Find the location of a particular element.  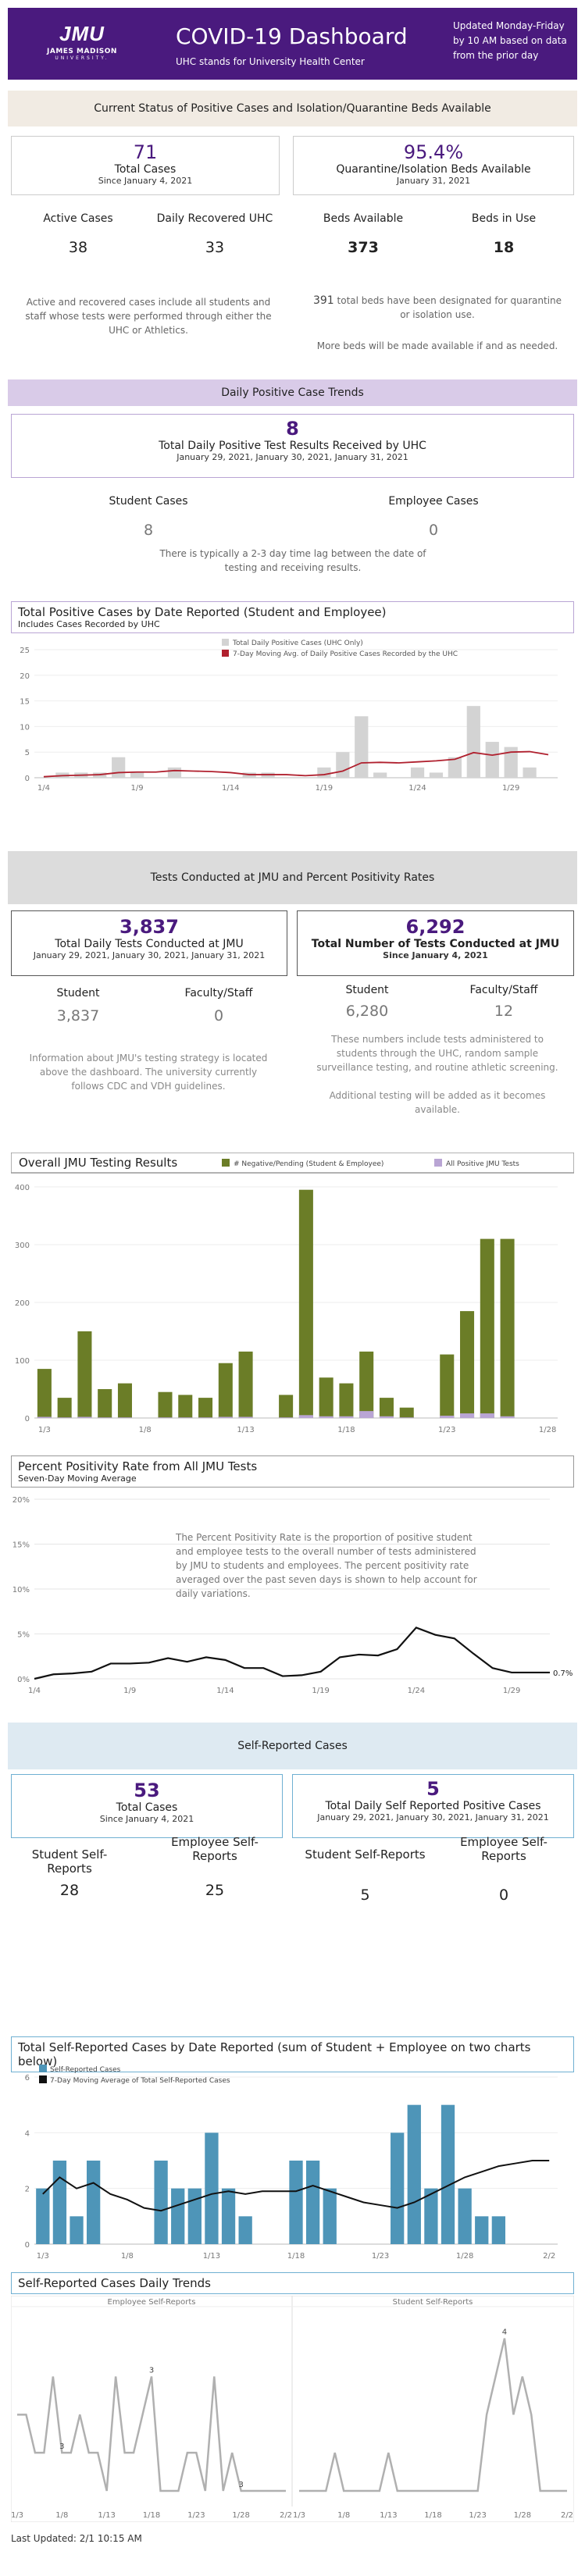

positivity-rate-chart: 0% 5% 10% 15% 20% 0.7% 1/4 1/9 1/14 1/19 1/24 1/29 is located at coordinates (292, 1595).